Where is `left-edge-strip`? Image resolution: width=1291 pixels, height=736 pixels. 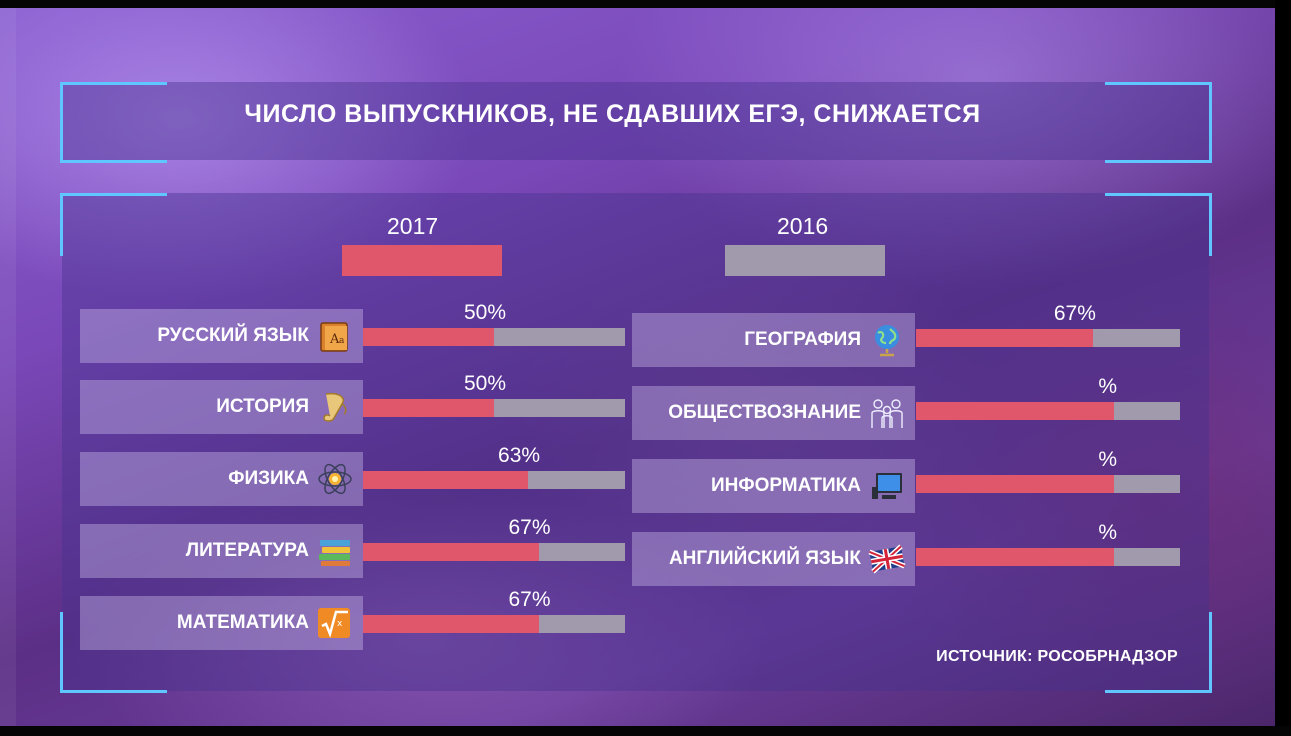 left-edge-strip is located at coordinates (8, 368).